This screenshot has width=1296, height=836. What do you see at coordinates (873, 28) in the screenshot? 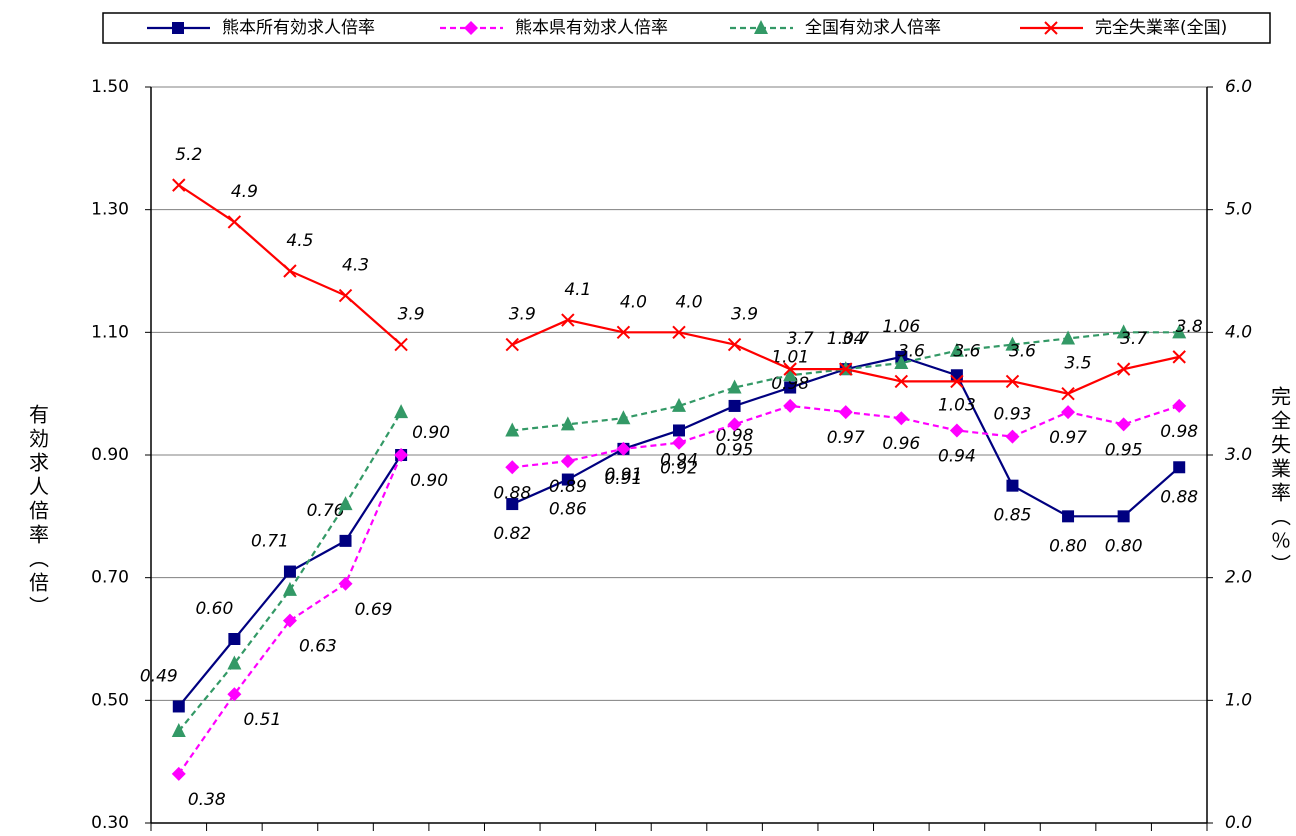
I see `legend-label: 全国有効求人倍率` at bounding box center [873, 28].